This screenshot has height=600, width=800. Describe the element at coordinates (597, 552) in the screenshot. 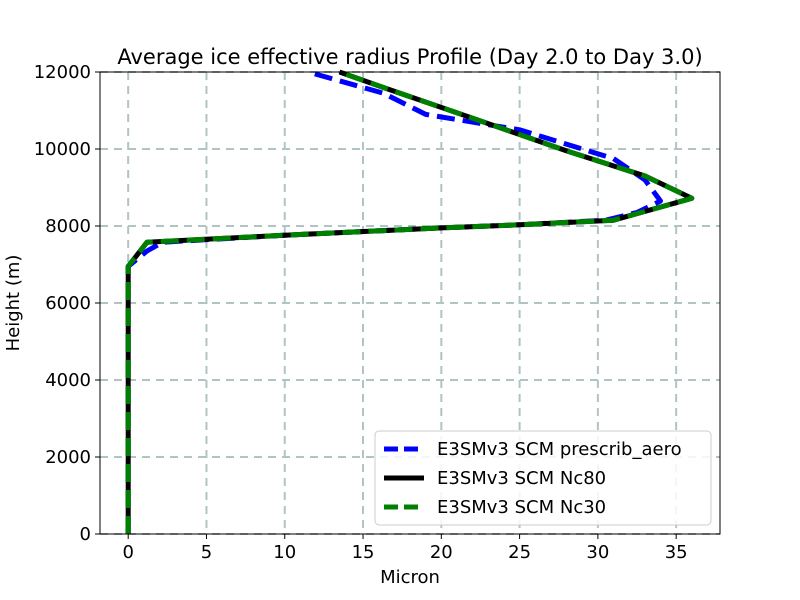

I see `x-tick-label: 30` at that location.